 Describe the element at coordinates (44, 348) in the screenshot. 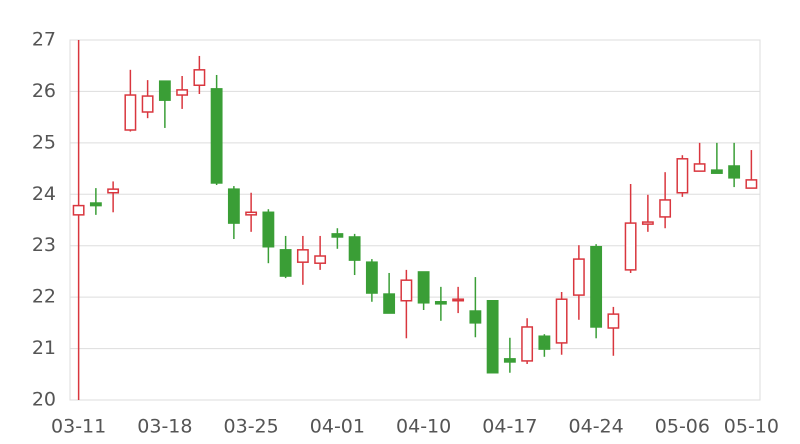

I see `y-tick-label: 21` at that location.